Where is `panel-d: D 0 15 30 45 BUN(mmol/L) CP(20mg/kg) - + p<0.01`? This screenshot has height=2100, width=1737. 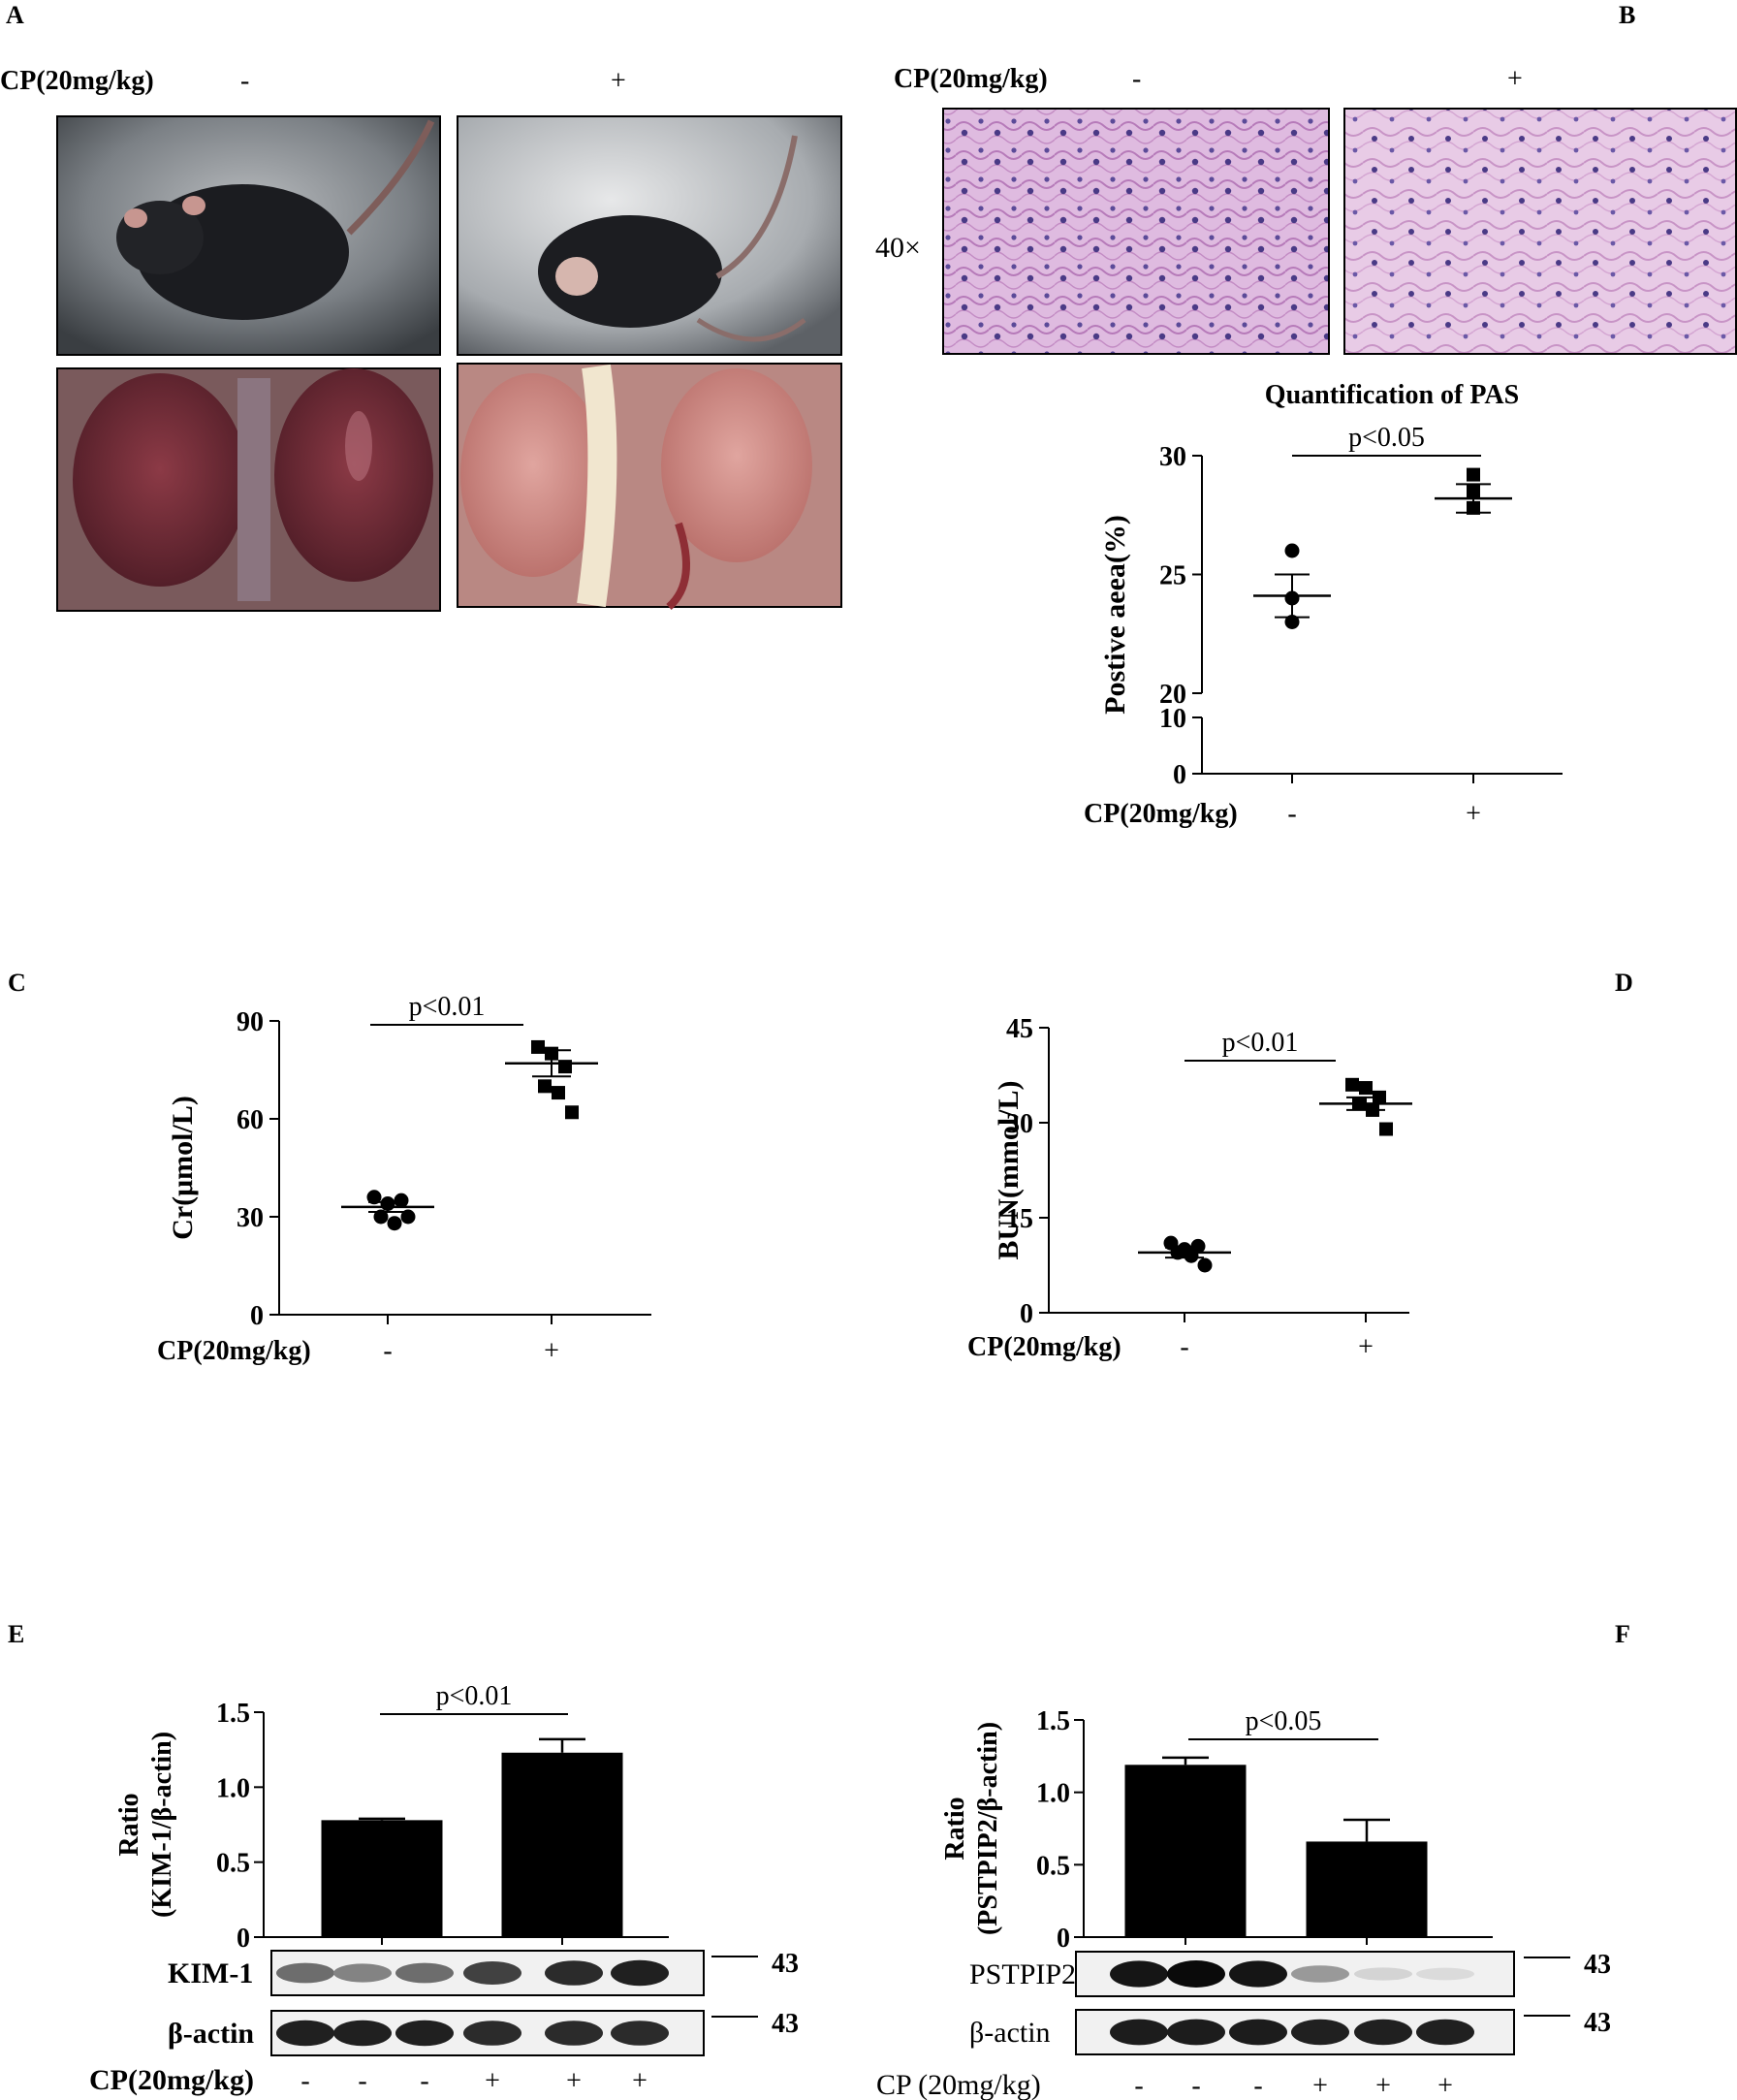
panel-d: D 0 15 30 45 BUN(mmol/L) CP(20mg/kg) - + p<0.01 is located at coordinates (1300, 1165).